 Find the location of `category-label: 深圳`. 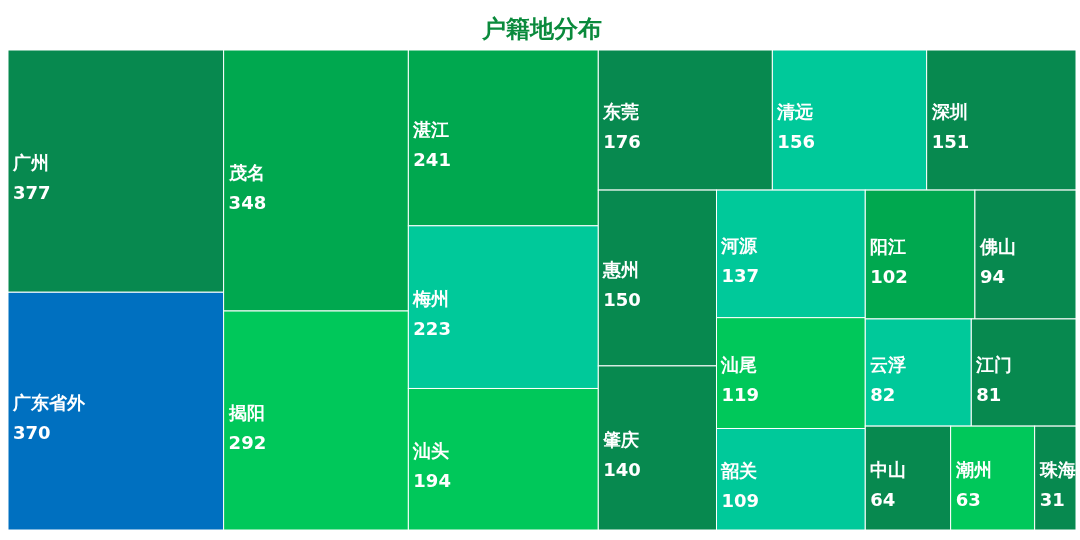

category-label: 深圳 is located at coordinates (949, 112).